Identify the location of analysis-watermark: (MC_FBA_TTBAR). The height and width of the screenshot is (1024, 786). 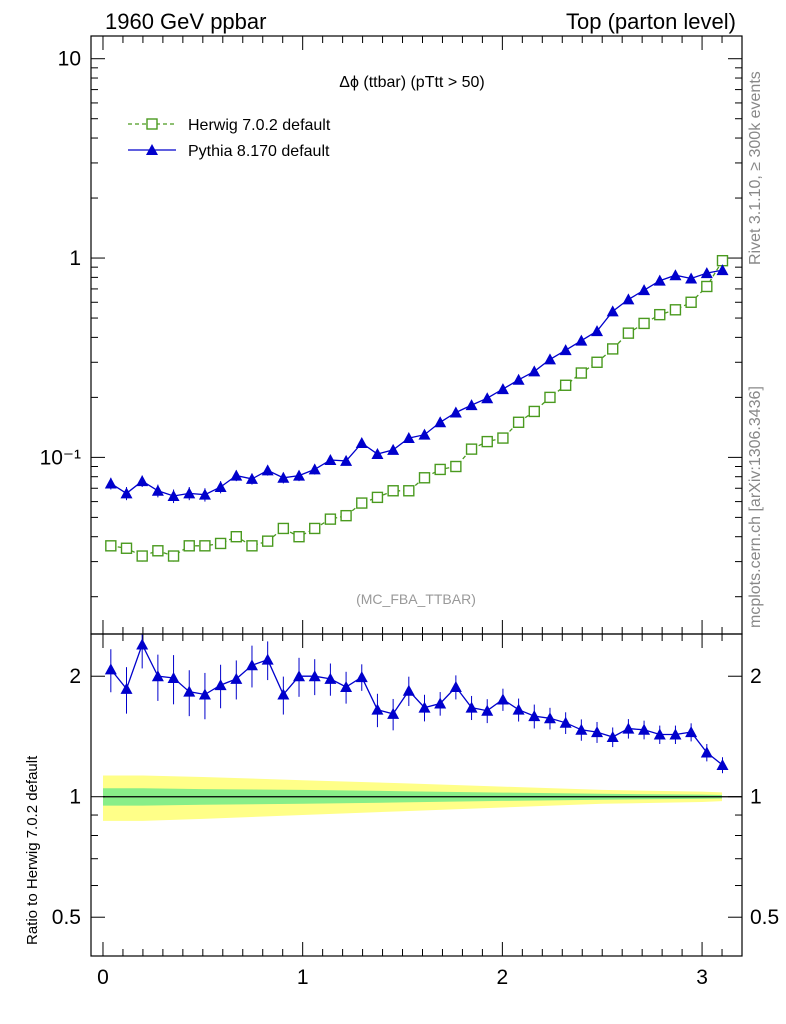
(416, 599).